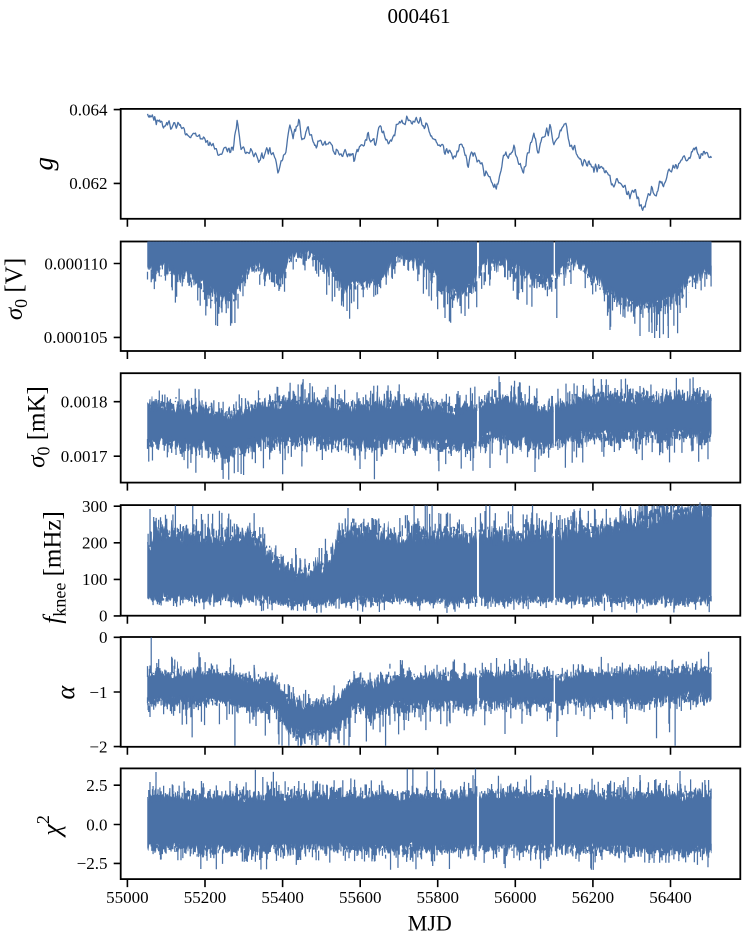 Image resolution: width=749 pixels, height=944 pixels. What do you see at coordinates (88, 109) in the screenshot?
I see `svg-text: 0.064` at bounding box center [88, 109].